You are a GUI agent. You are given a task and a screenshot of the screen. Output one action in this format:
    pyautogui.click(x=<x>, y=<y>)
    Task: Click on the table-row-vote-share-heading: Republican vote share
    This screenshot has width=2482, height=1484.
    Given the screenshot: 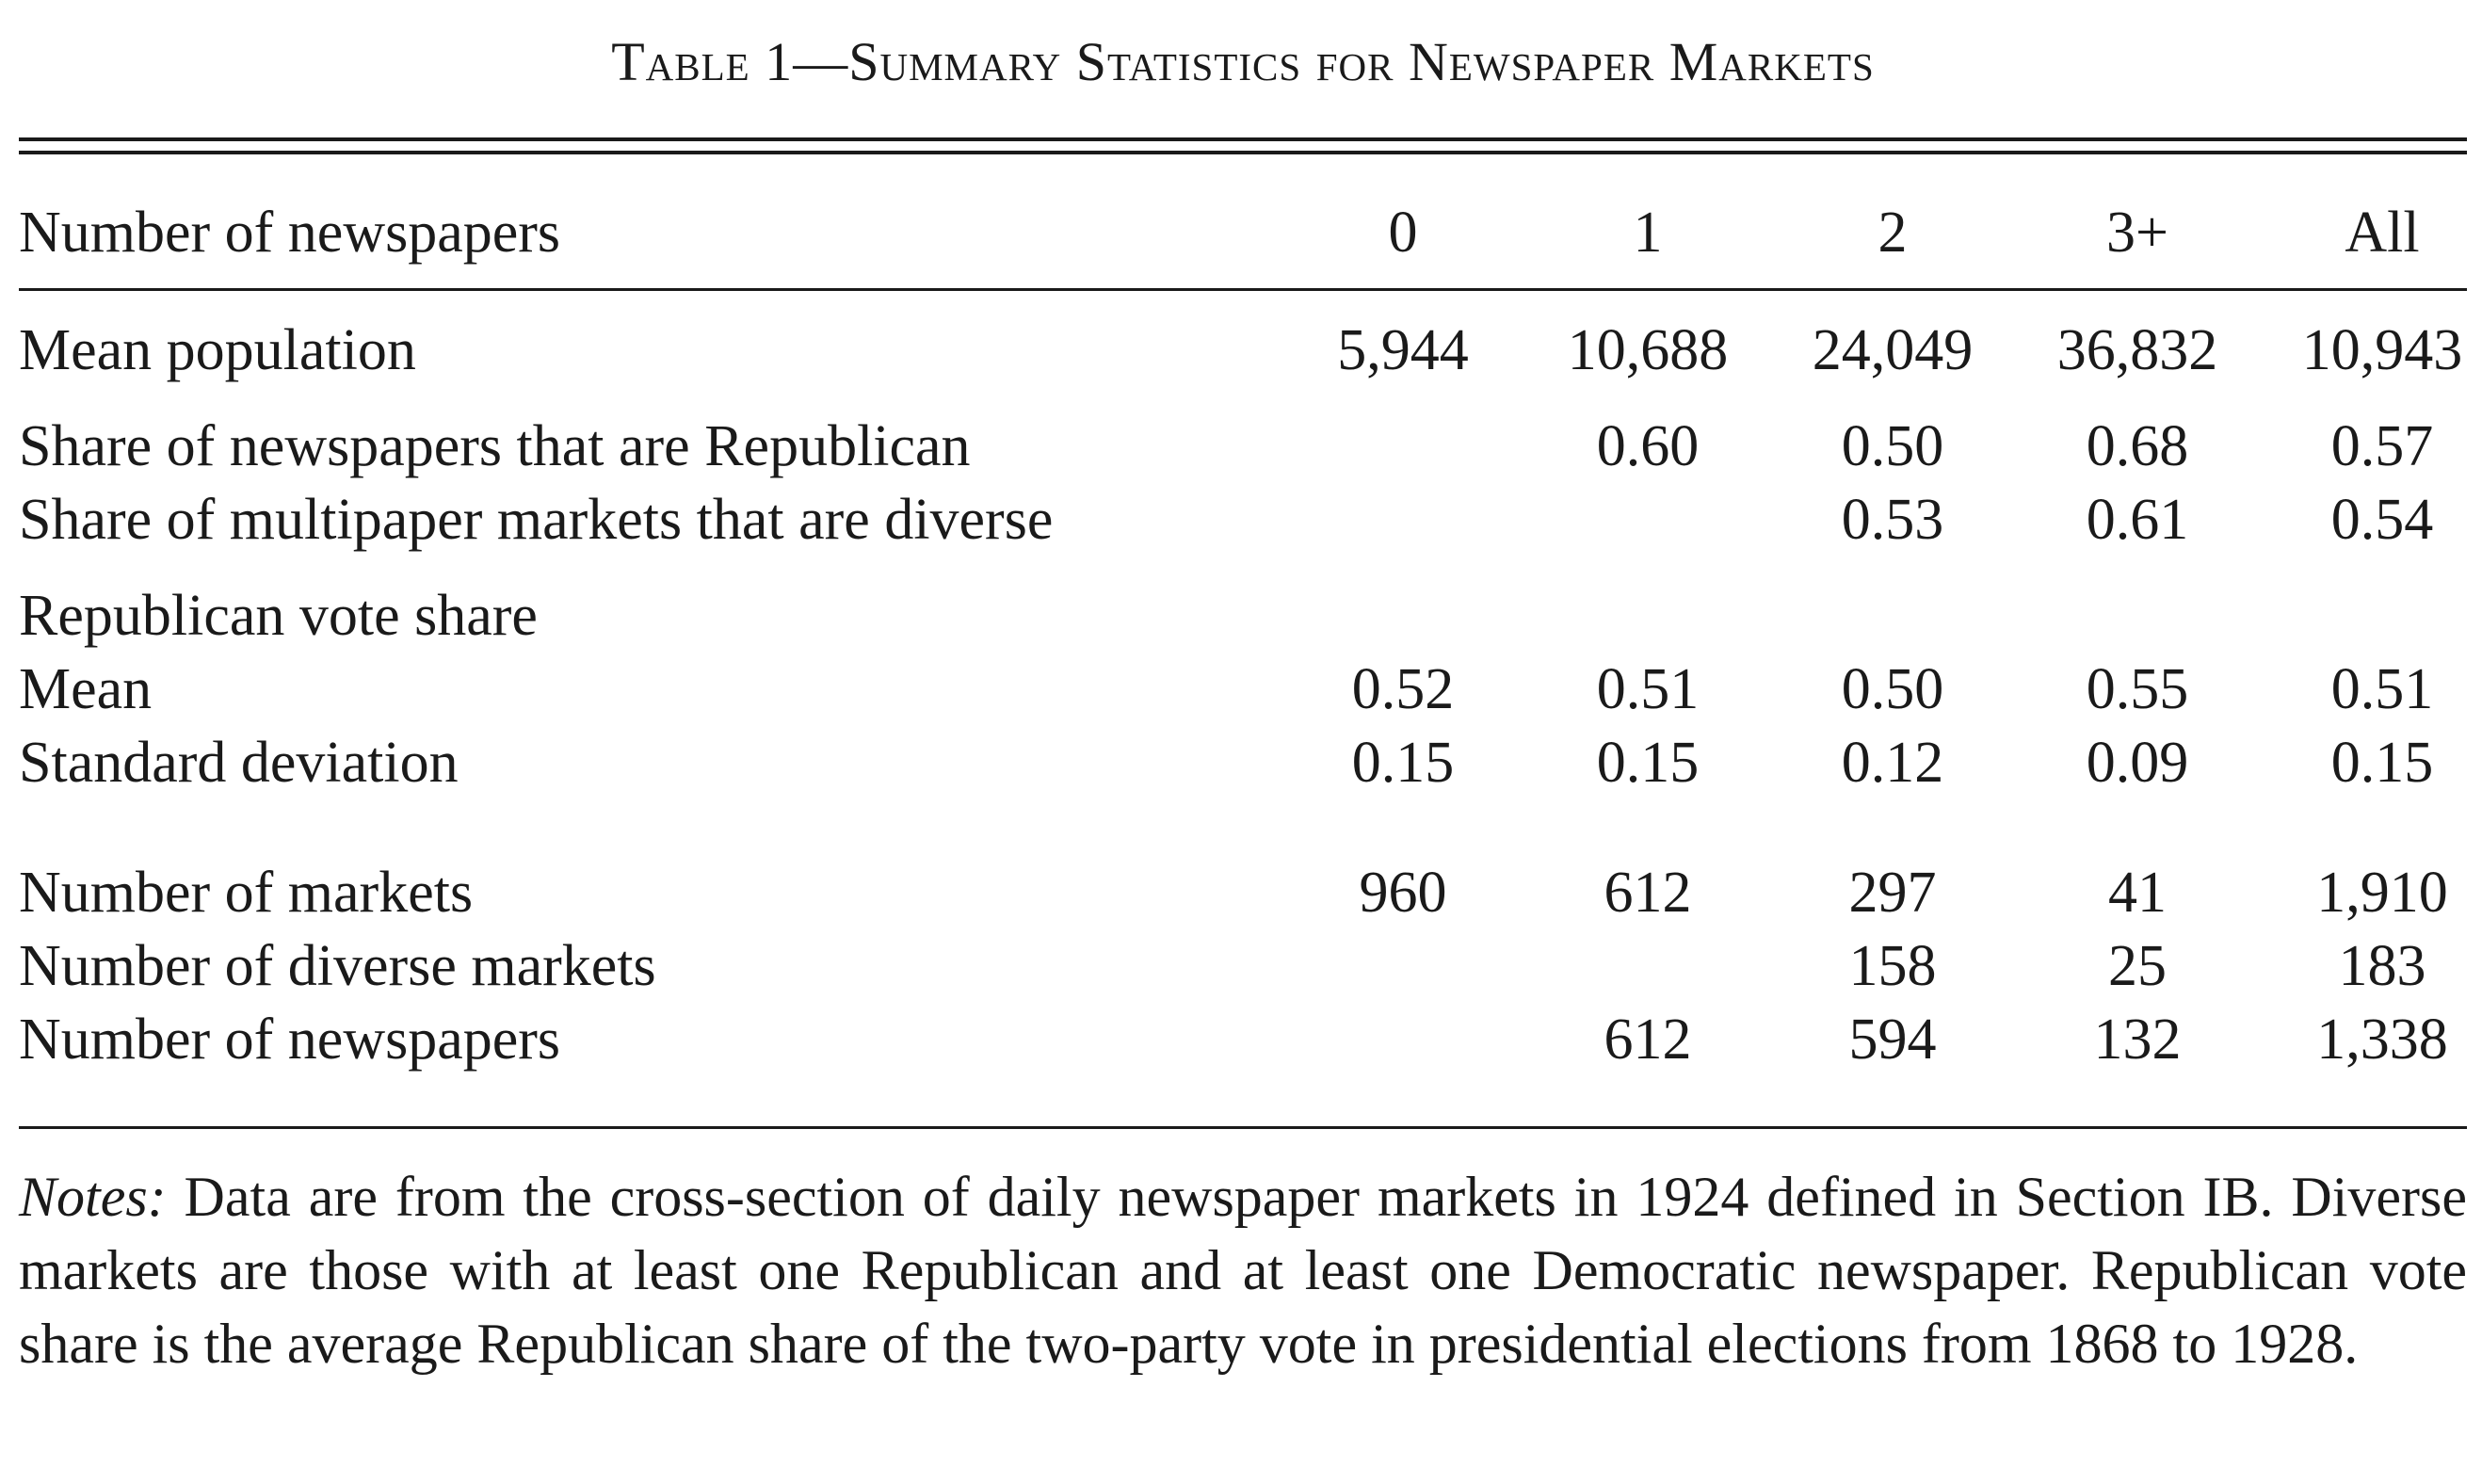 What is the action you would take?
    pyautogui.click(x=1250, y=616)
    